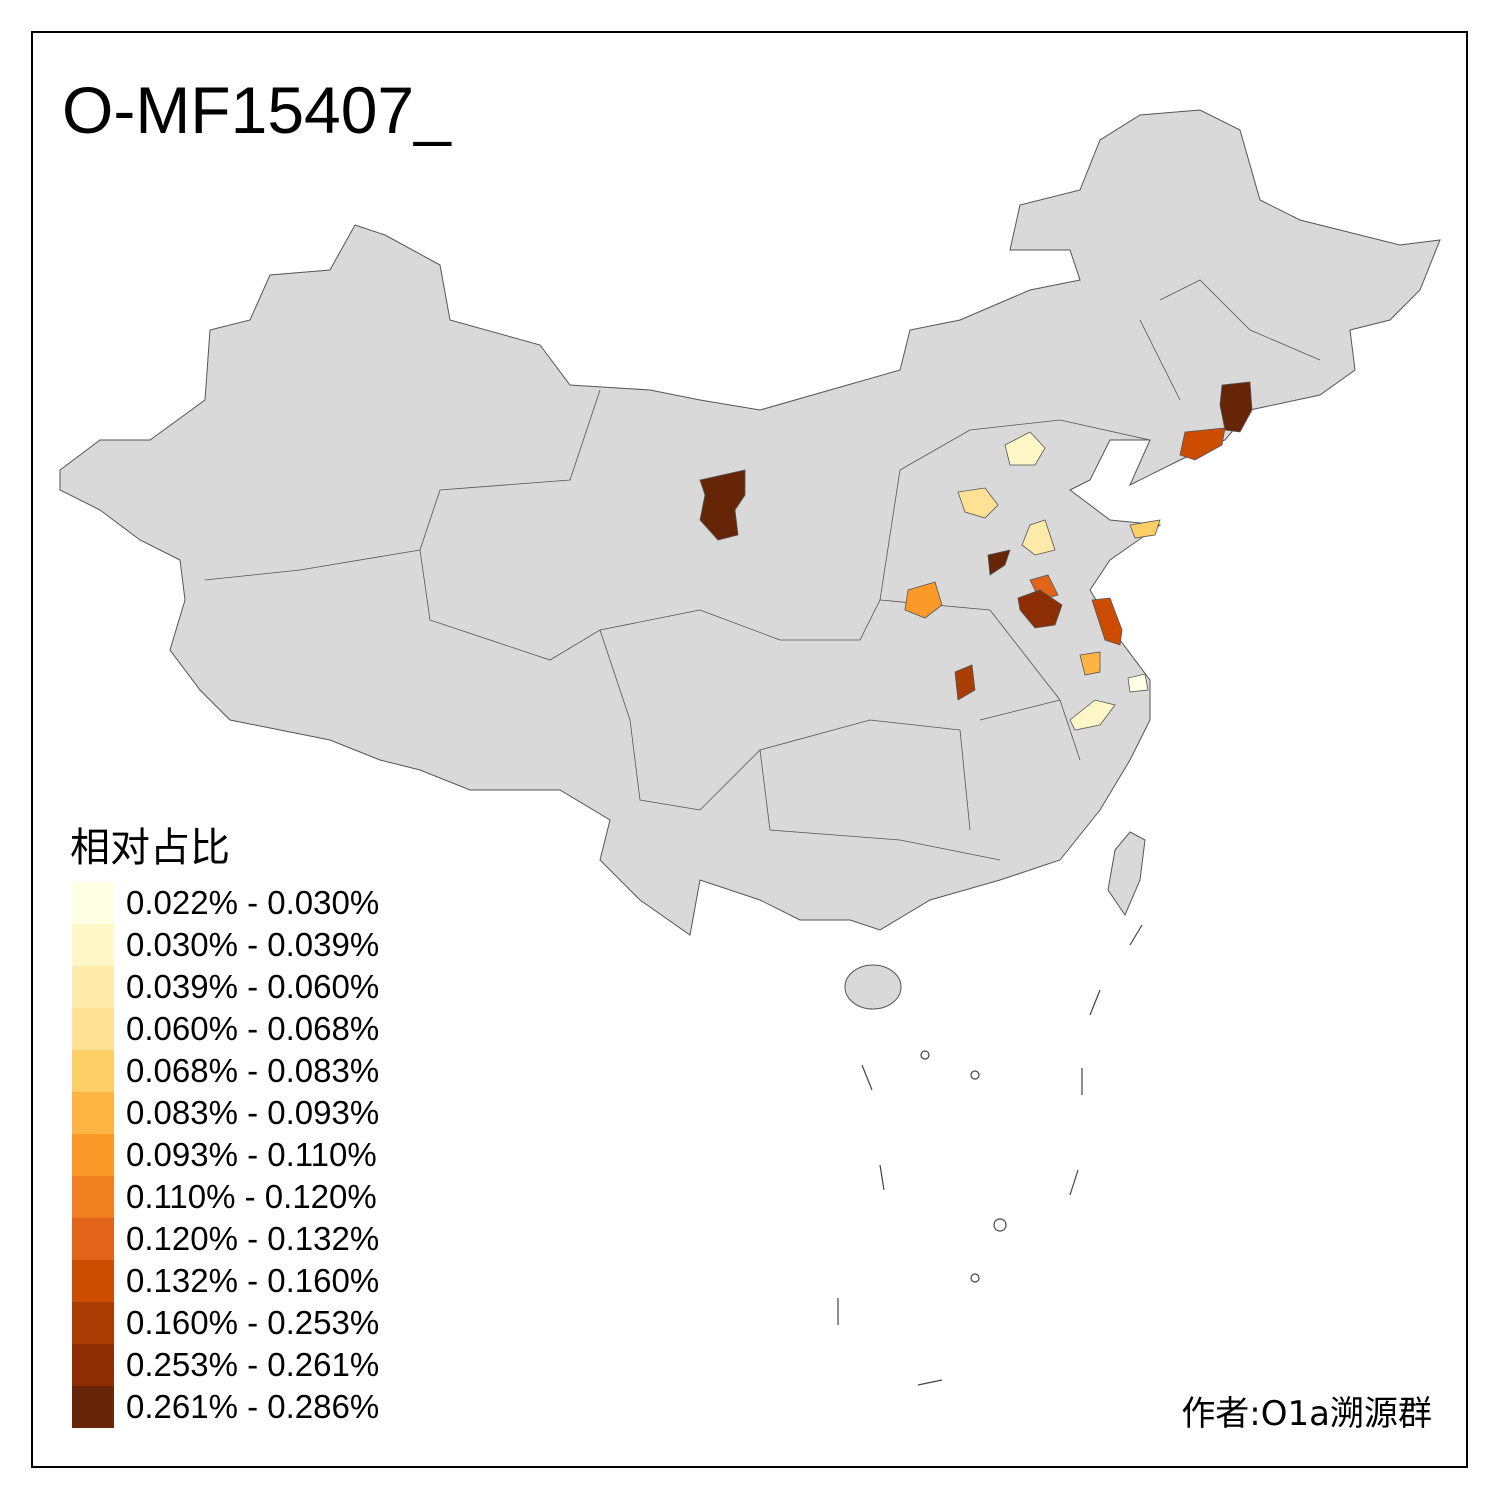 The image size is (1500, 1500). What do you see at coordinates (1306, 1414) in the screenshot?
I see `author-credit: 作者:O1a溯源群` at bounding box center [1306, 1414].